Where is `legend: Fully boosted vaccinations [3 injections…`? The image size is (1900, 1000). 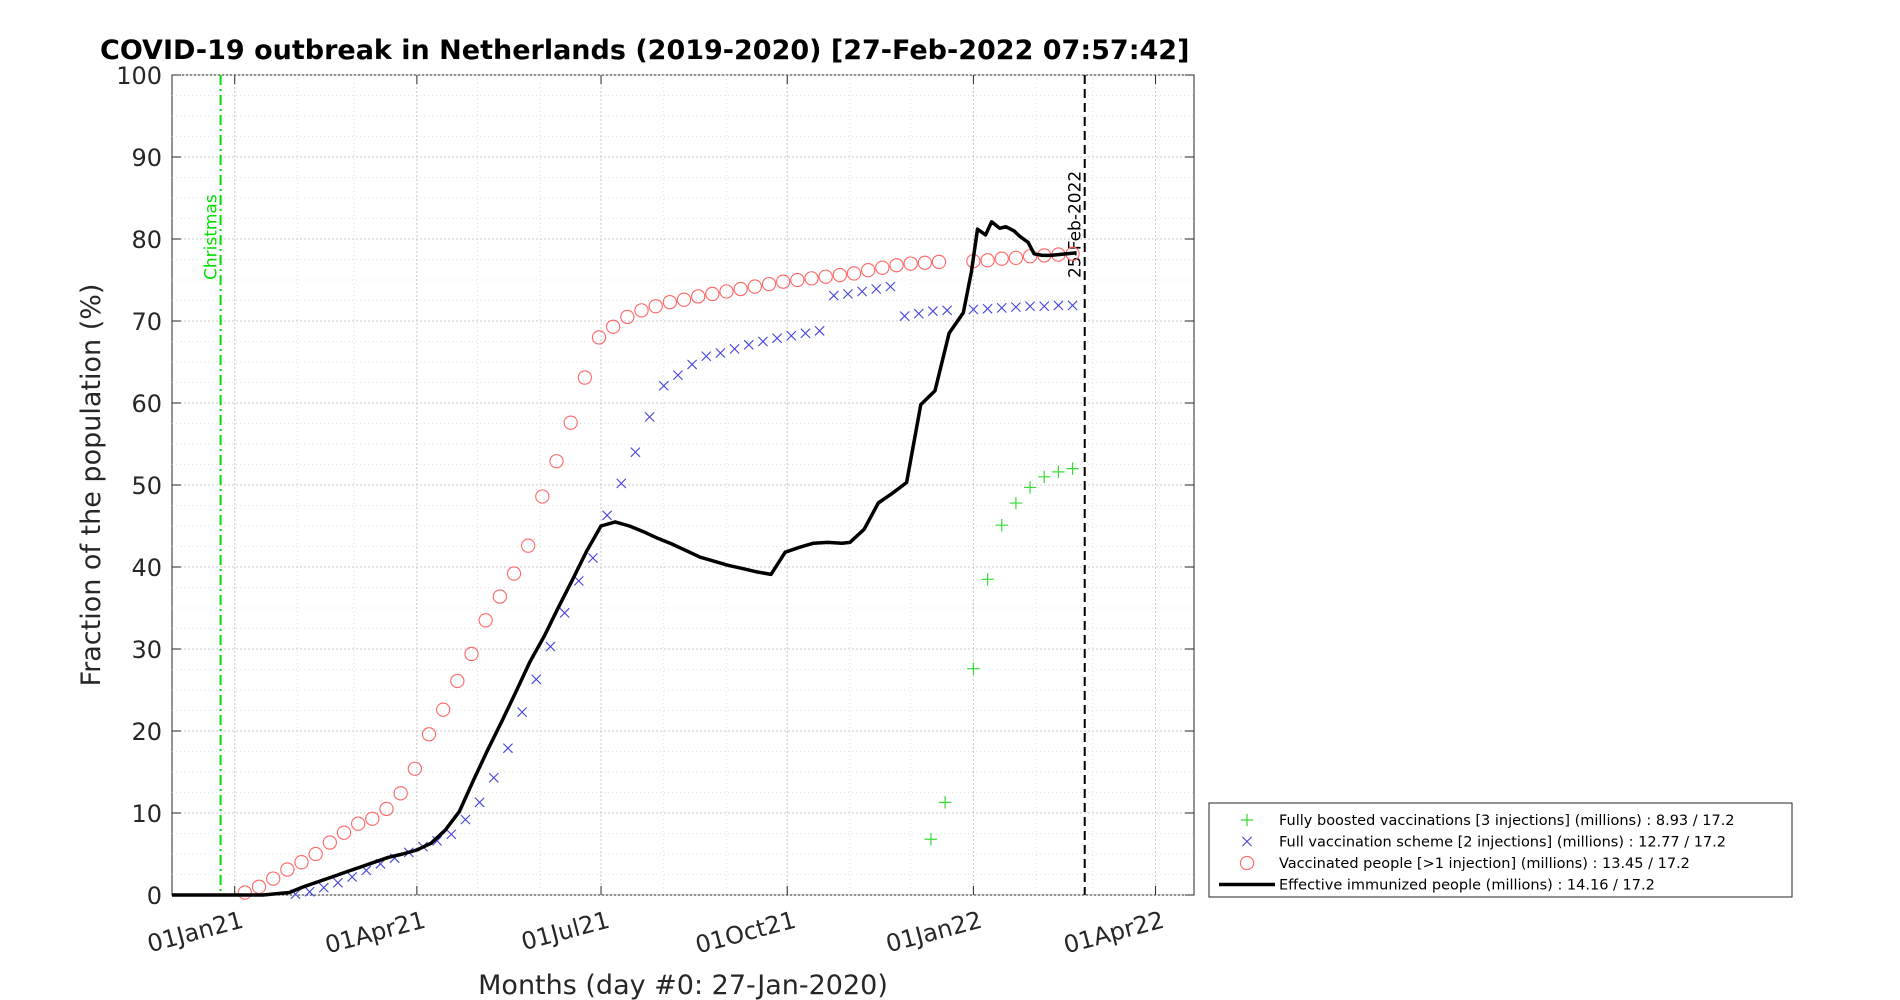
legend: Fully boosted vaccinations [3 injections… is located at coordinates (1500, 850).